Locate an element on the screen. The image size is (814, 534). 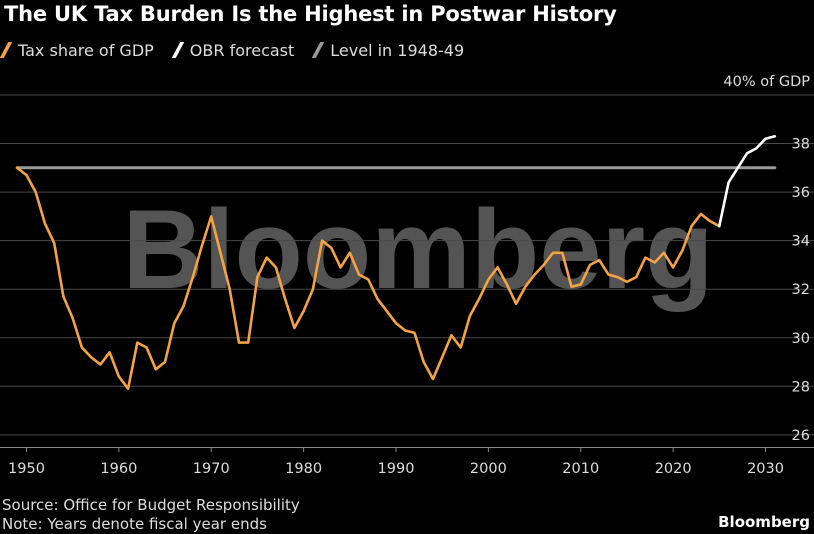
x-tick-label: 2000 is located at coordinates (488, 469).